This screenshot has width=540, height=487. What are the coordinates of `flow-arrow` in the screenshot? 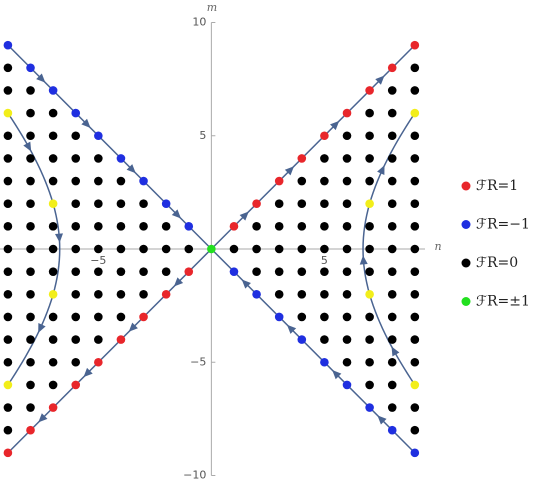 It's located at (40, 328).